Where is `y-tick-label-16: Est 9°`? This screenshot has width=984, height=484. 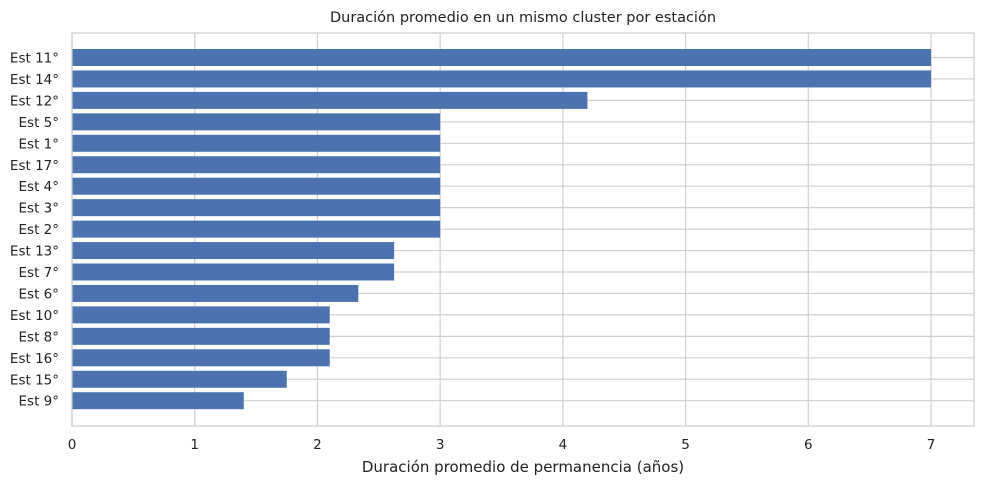
y-tick-label-16: Est 9° is located at coordinates (39, 402).